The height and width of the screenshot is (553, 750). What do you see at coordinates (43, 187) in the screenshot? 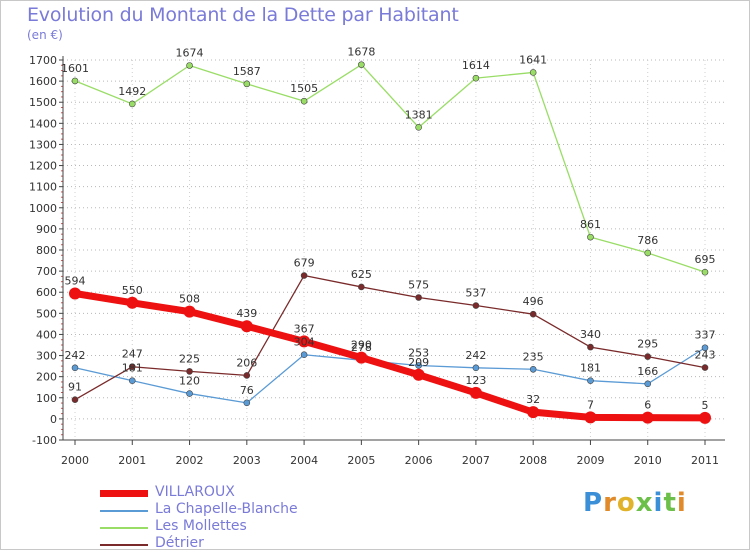
I see `y-tick-label: 1100` at bounding box center [43, 187].